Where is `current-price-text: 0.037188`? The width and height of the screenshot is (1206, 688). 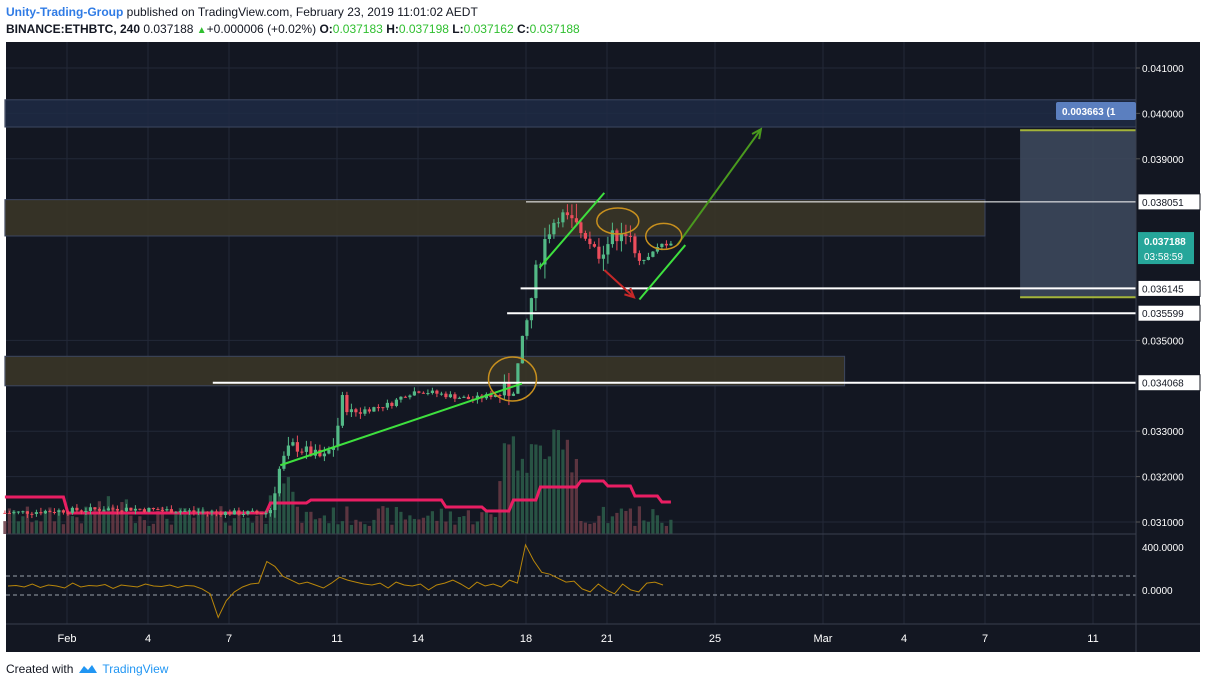
current-price-text: 0.037188 is located at coordinates (1165, 242).